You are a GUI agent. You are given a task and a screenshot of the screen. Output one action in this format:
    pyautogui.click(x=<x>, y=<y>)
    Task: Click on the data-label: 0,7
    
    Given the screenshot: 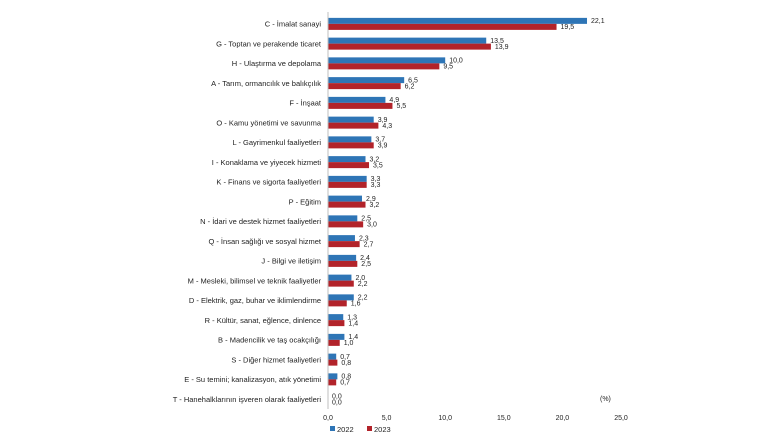 What is the action you would take?
    pyautogui.click(x=345, y=357)
    